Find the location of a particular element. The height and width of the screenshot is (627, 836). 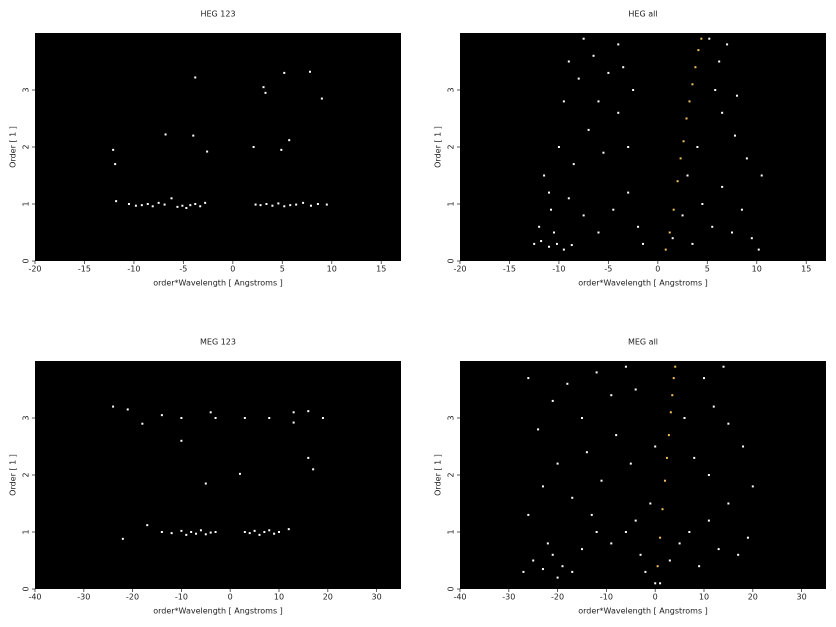

y-axis-label: Order [ 1 ] is located at coordinates (13, 475).